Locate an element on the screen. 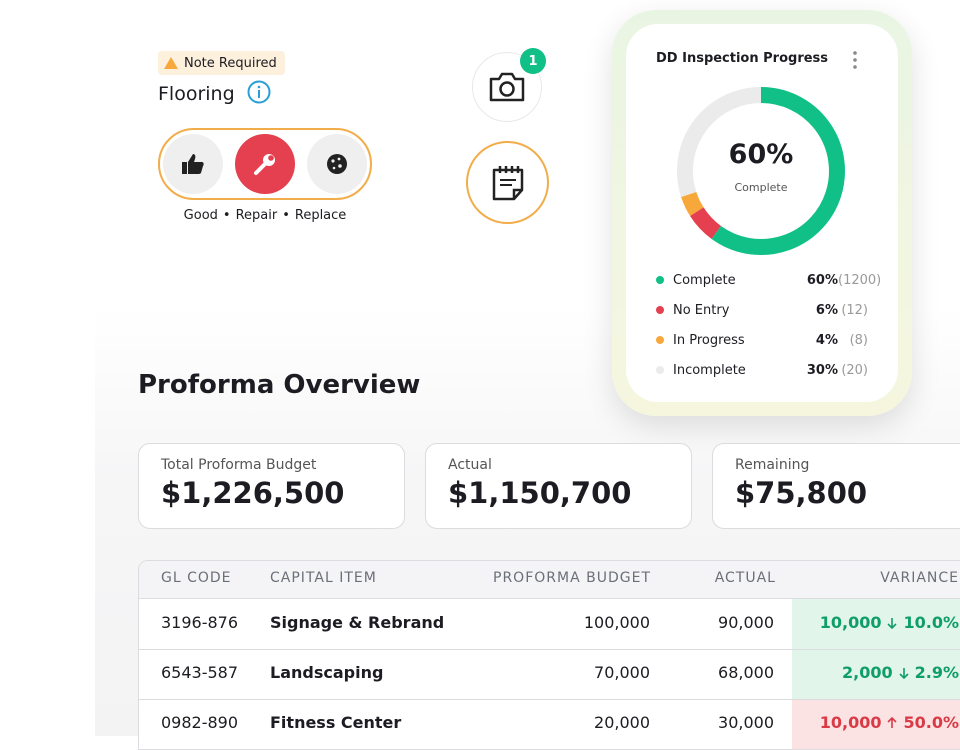  legend-count: (1200) is located at coordinates (860, 280).